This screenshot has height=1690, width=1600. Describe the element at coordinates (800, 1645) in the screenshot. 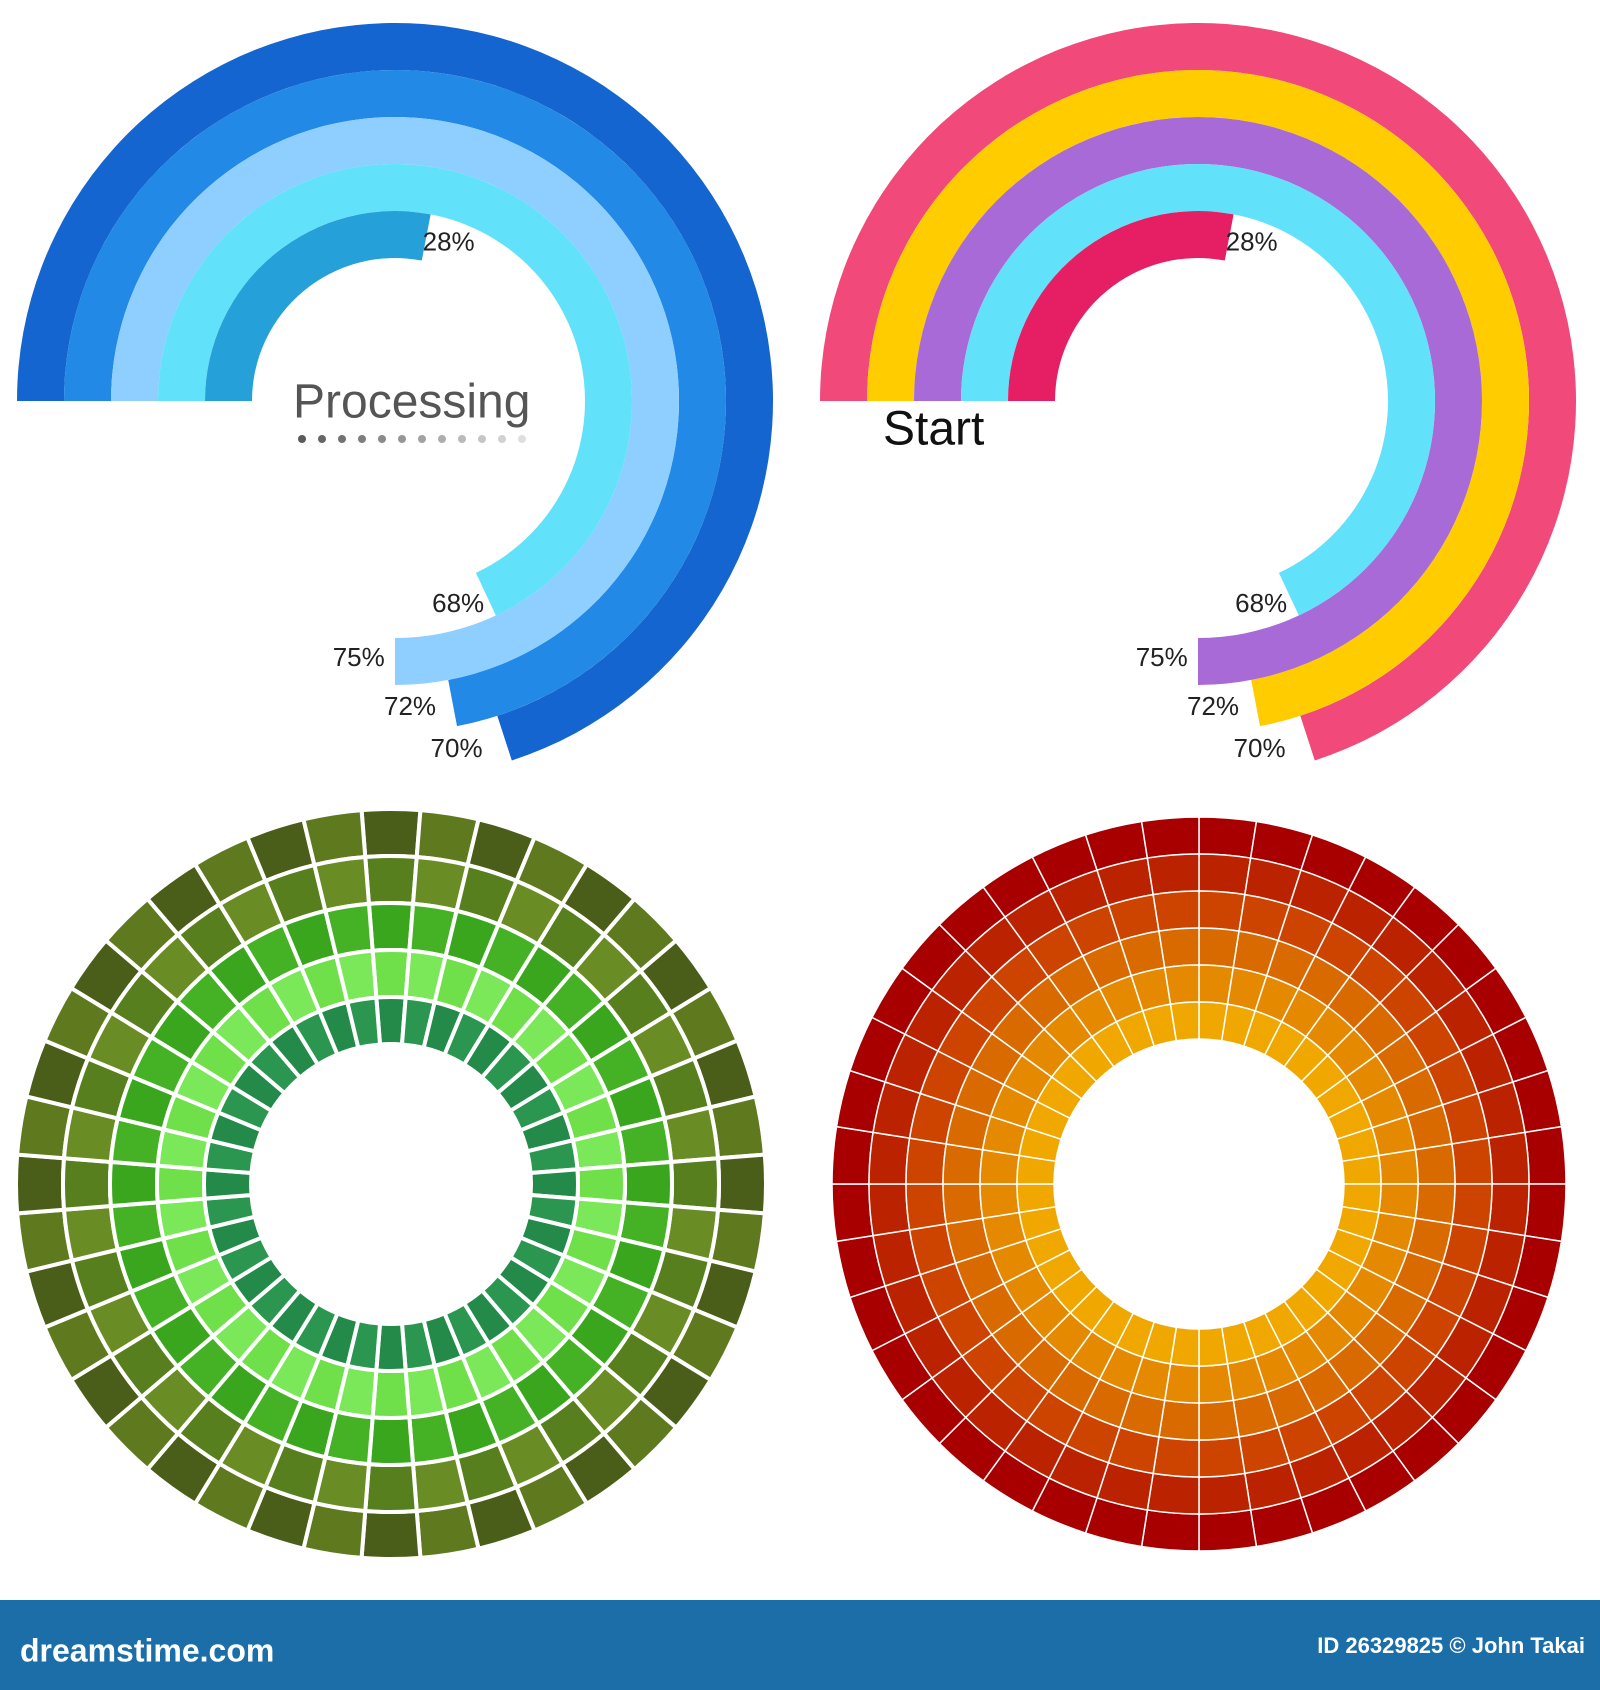

I see `footer-bar` at that location.